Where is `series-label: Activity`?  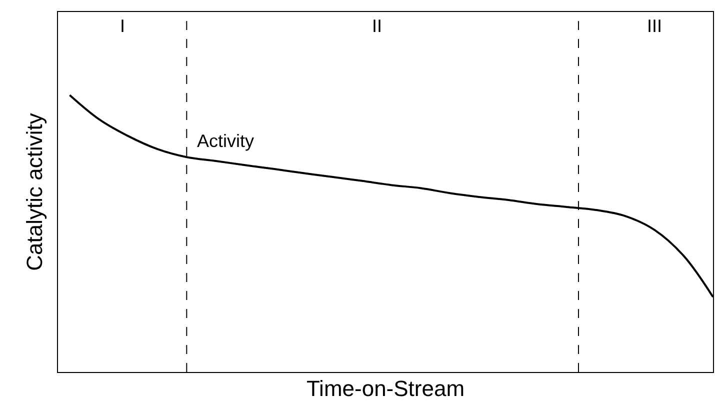 series-label: Activity is located at coordinates (225, 141).